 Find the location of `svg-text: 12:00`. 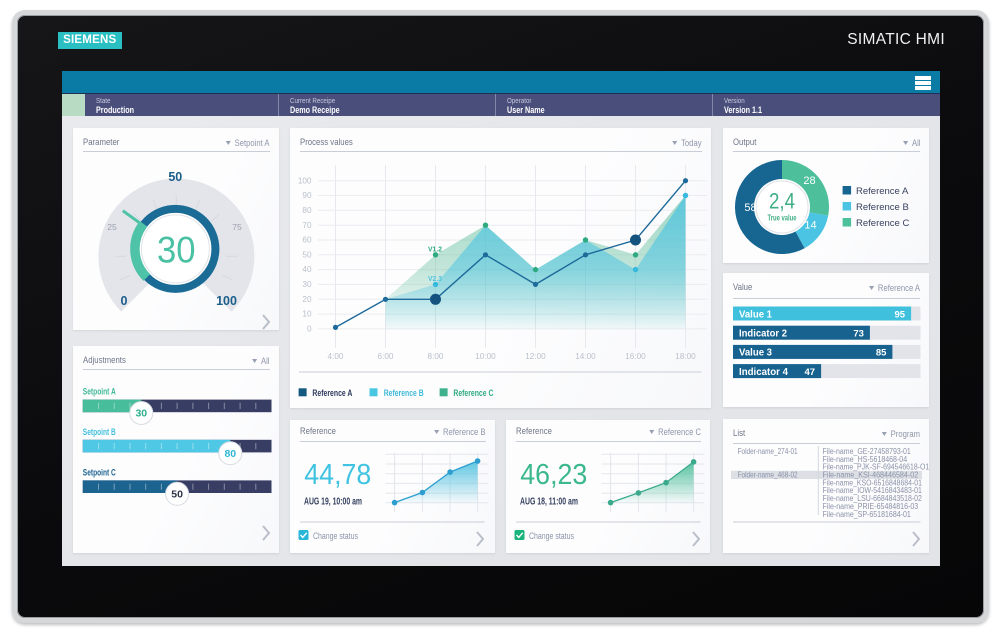

svg-text: 12:00 is located at coordinates (535, 356).